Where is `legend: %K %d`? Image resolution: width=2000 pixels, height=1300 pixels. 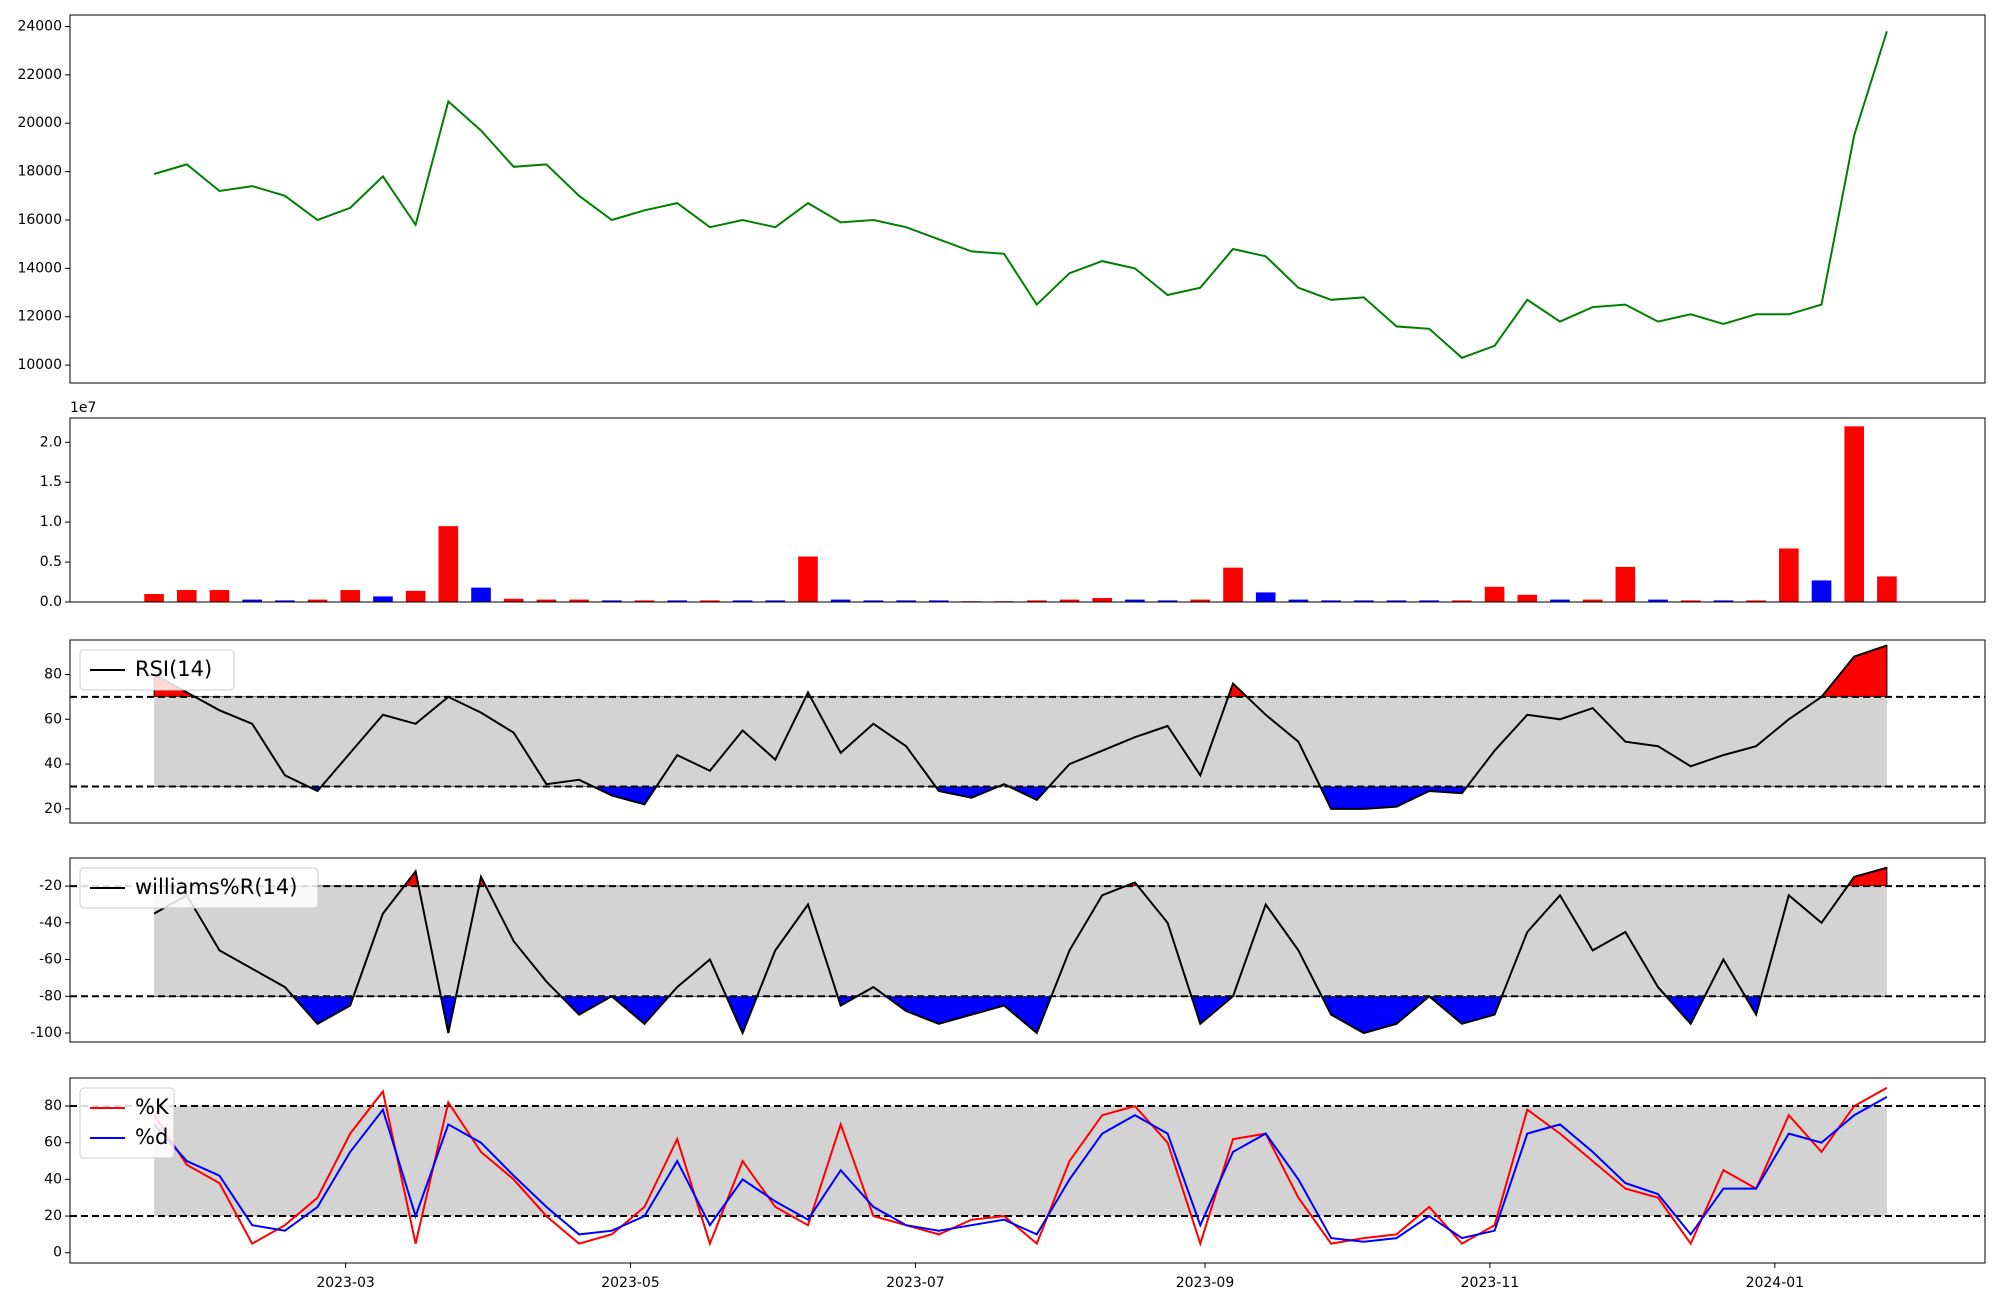 legend: %K %d is located at coordinates (127, 1123).